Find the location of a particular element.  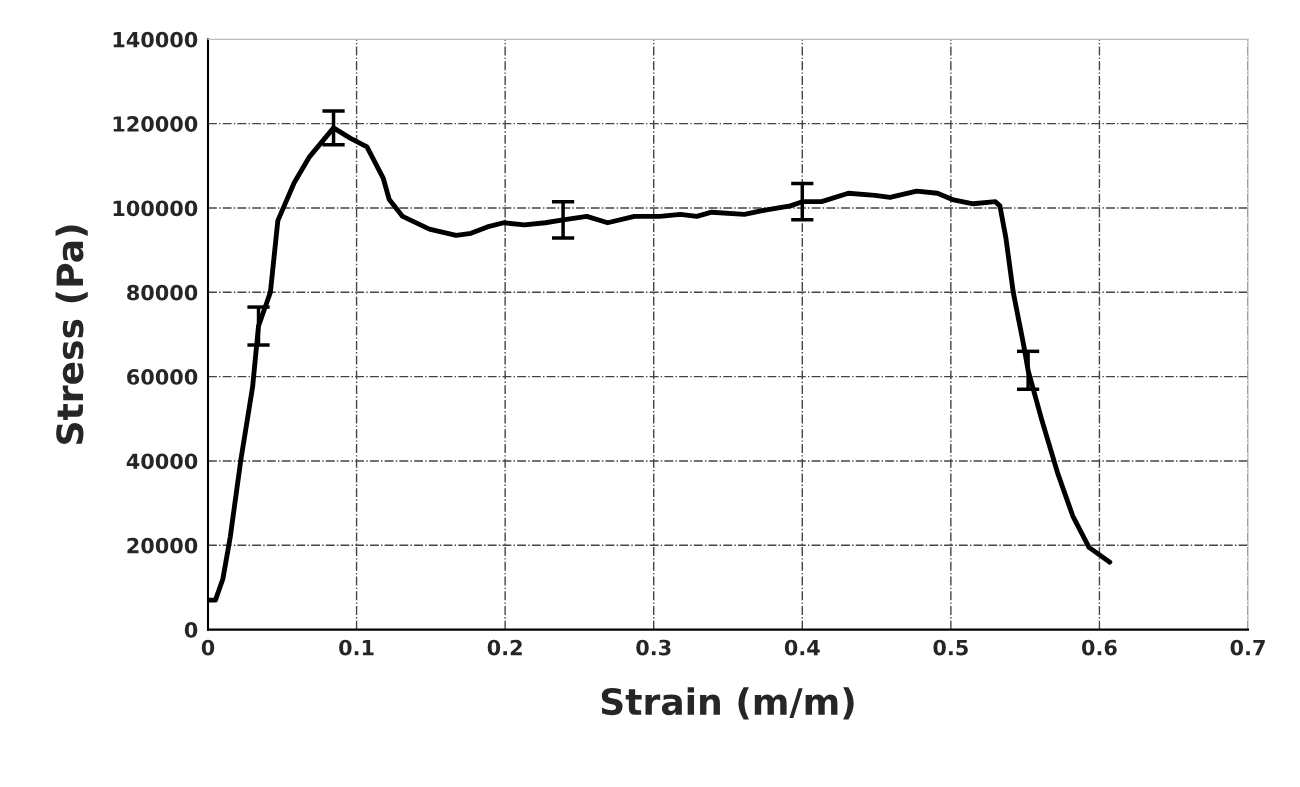

x-tick-label: 0.5 is located at coordinates (950, 647).